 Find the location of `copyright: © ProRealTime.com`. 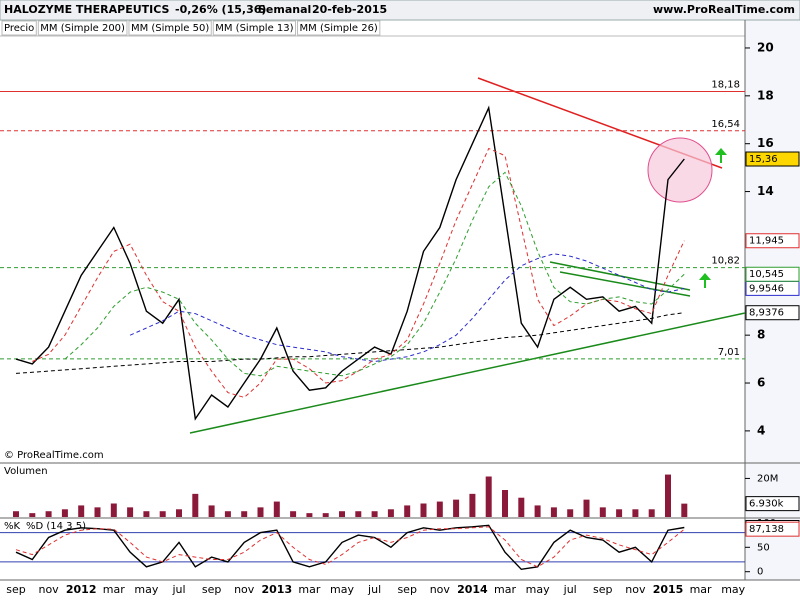

copyright: © ProRealTime.com is located at coordinates (54, 455).